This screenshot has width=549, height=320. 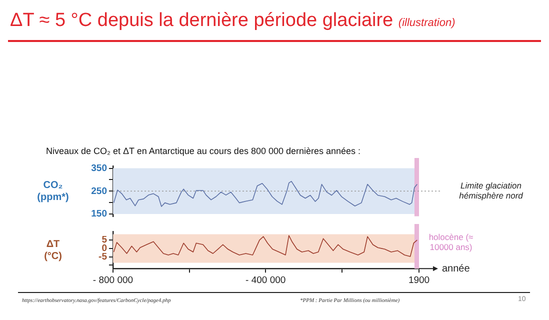 I want to click on chart-title: ΔT ≈ 5 °C depuis la dernière période glaciaire, so click(x=202, y=20).